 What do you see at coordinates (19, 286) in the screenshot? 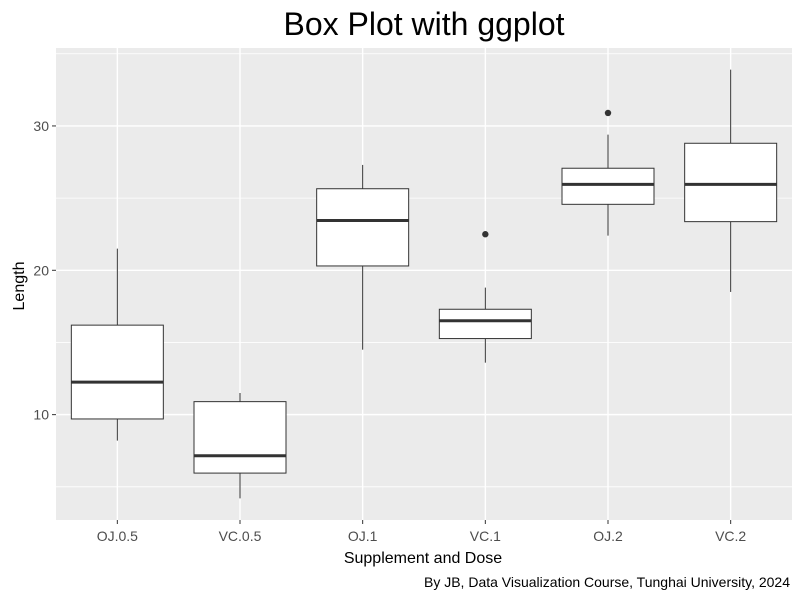
I see `y-axis-title: Length` at bounding box center [19, 286].